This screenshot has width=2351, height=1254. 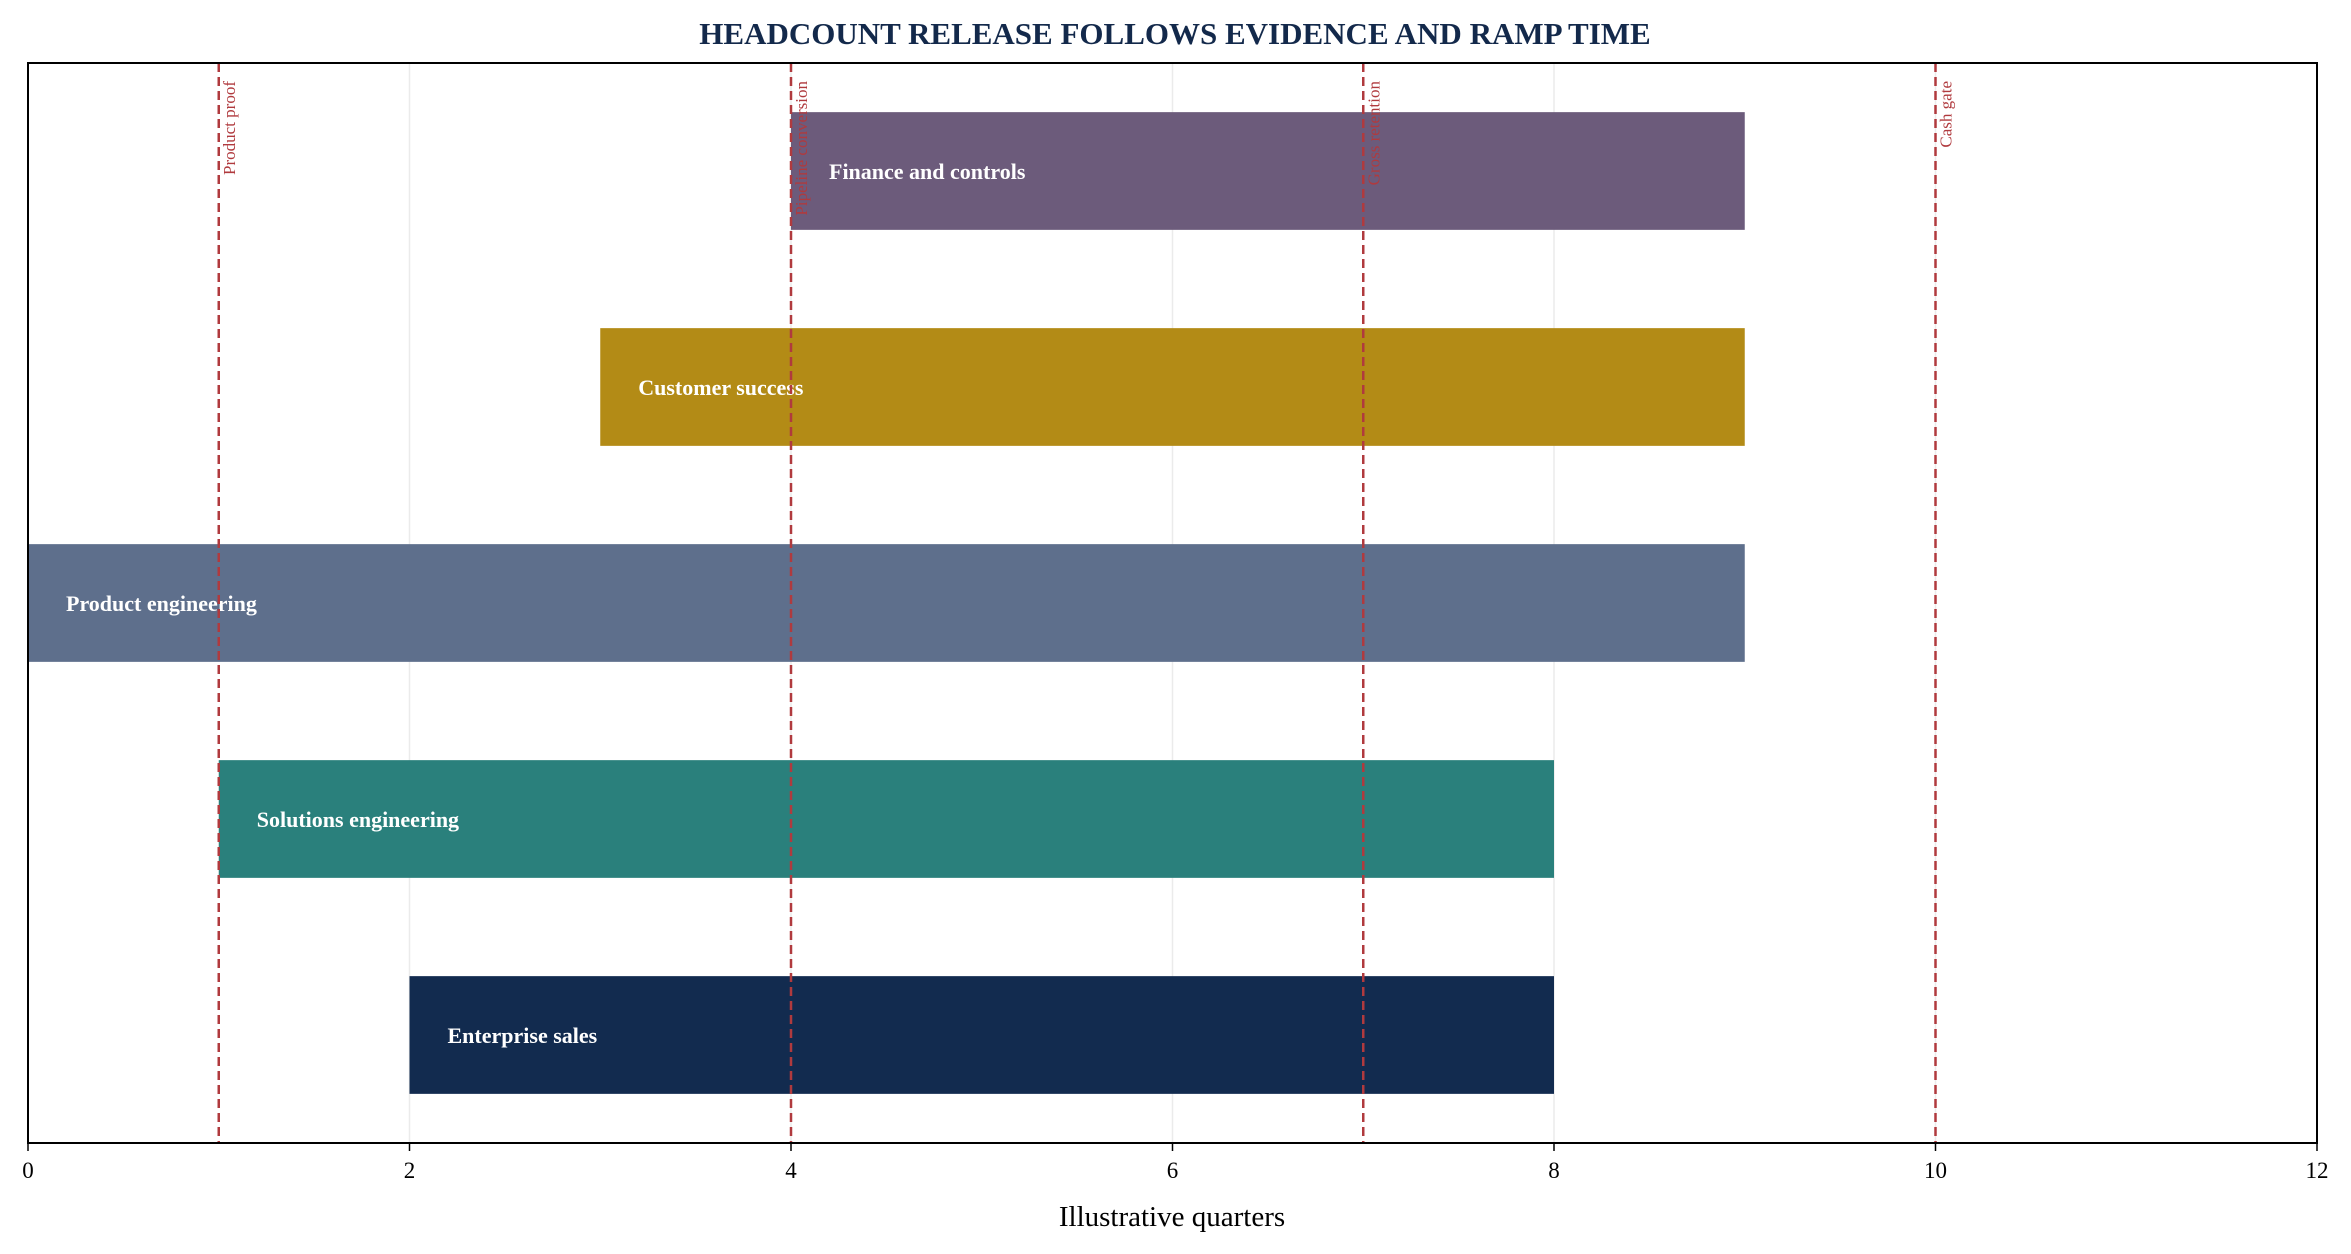 What do you see at coordinates (721, 387) in the screenshot?
I see `bar-label-1: Customer success` at bounding box center [721, 387].